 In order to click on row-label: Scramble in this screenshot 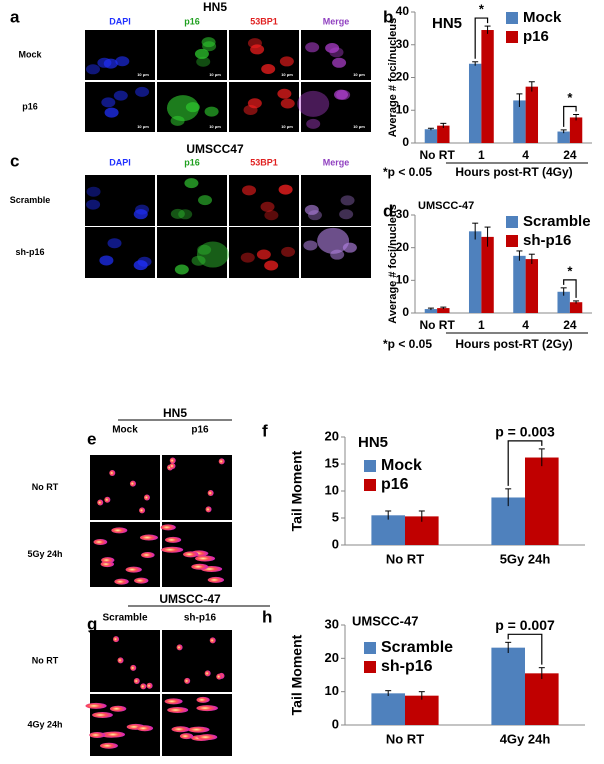, I will do `click(30, 200)`.